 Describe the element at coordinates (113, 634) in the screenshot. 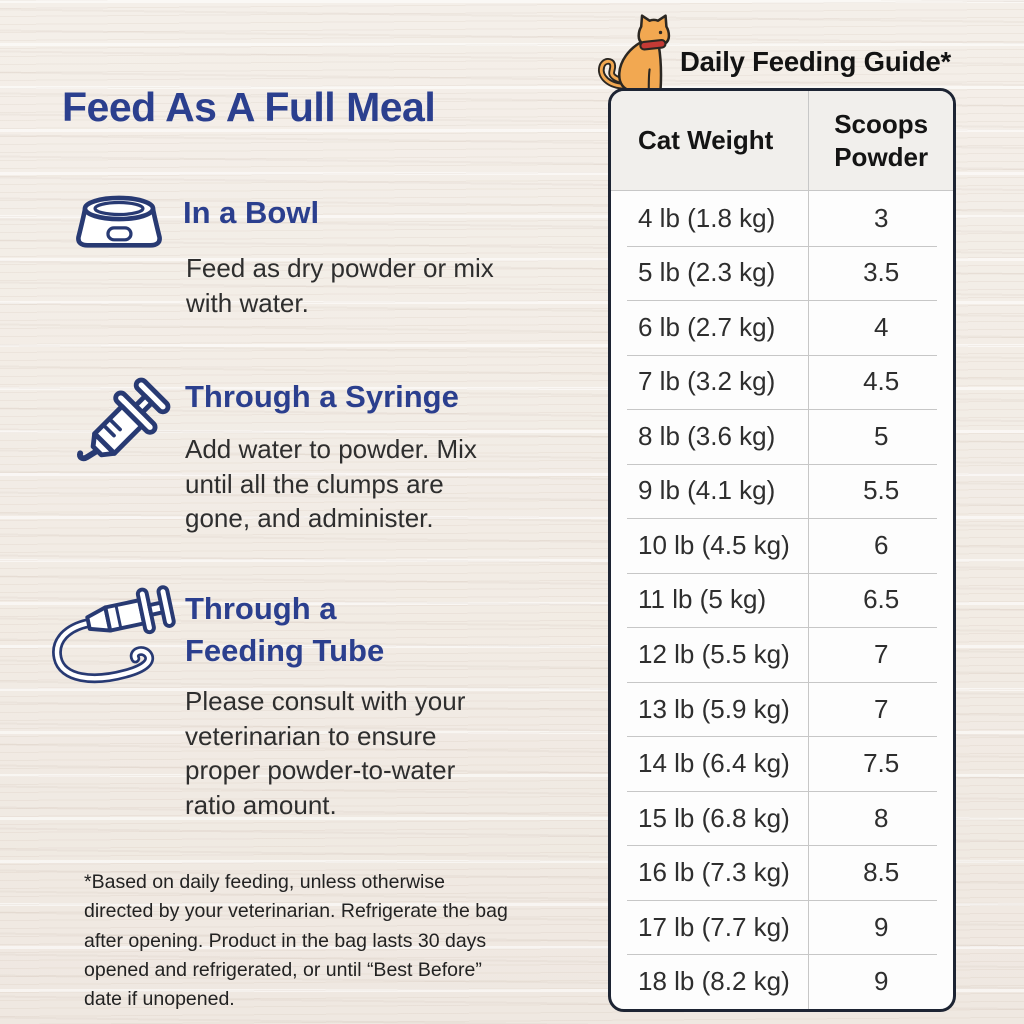

I see `feeding-tube-icon` at that location.